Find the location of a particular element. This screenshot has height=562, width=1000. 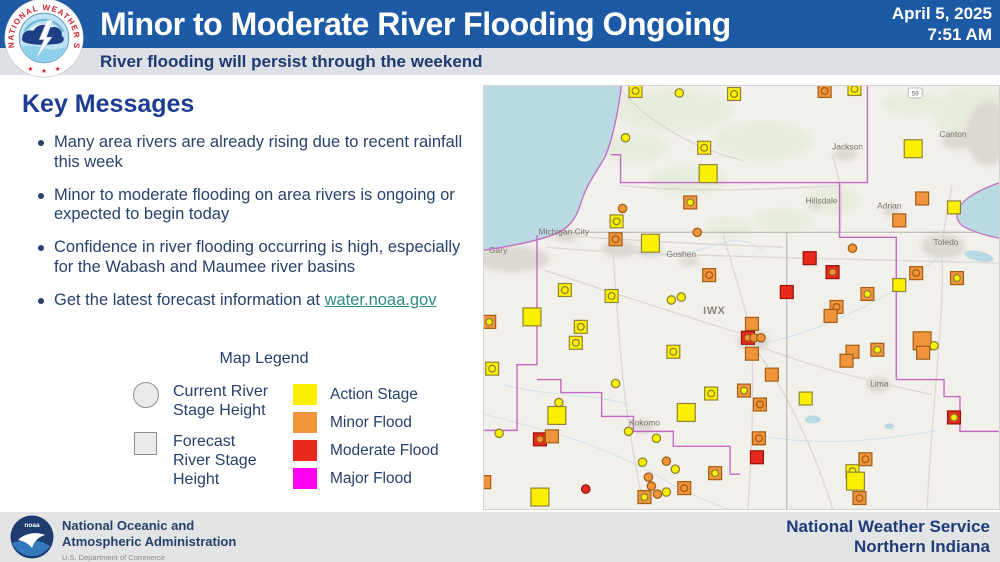

city-label: Lima is located at coordinates (879, 384).